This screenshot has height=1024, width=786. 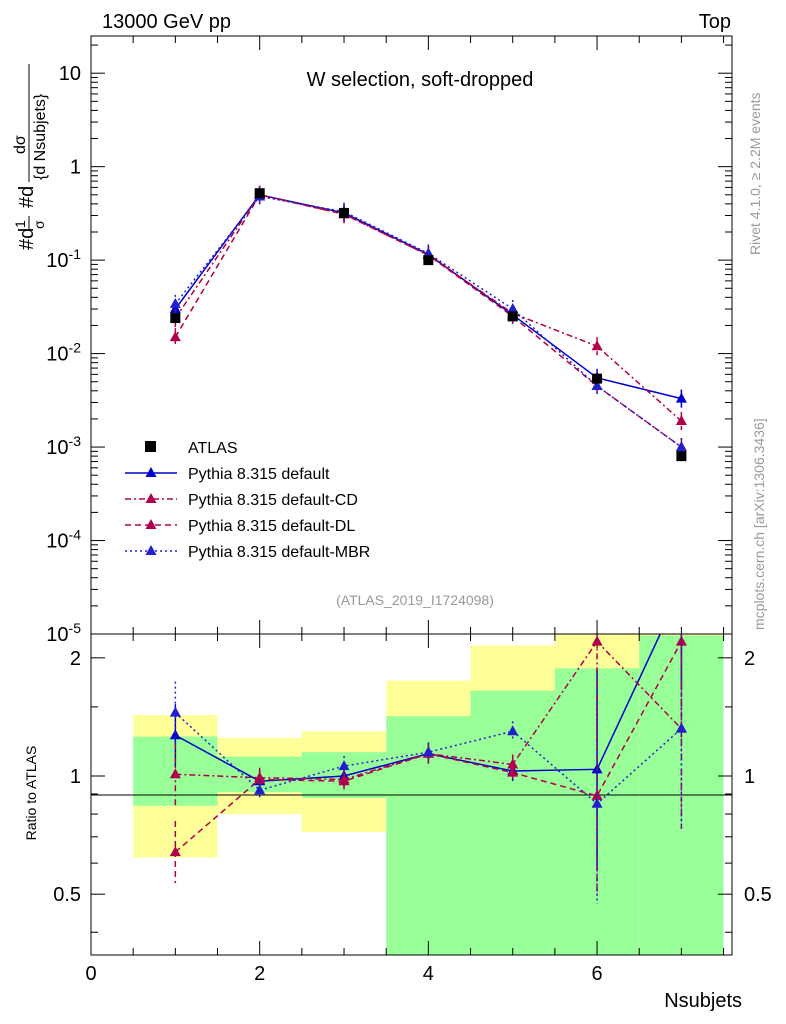 I want to click on ratio-tick-label-right: 0.5, so click(x=758, y=895).